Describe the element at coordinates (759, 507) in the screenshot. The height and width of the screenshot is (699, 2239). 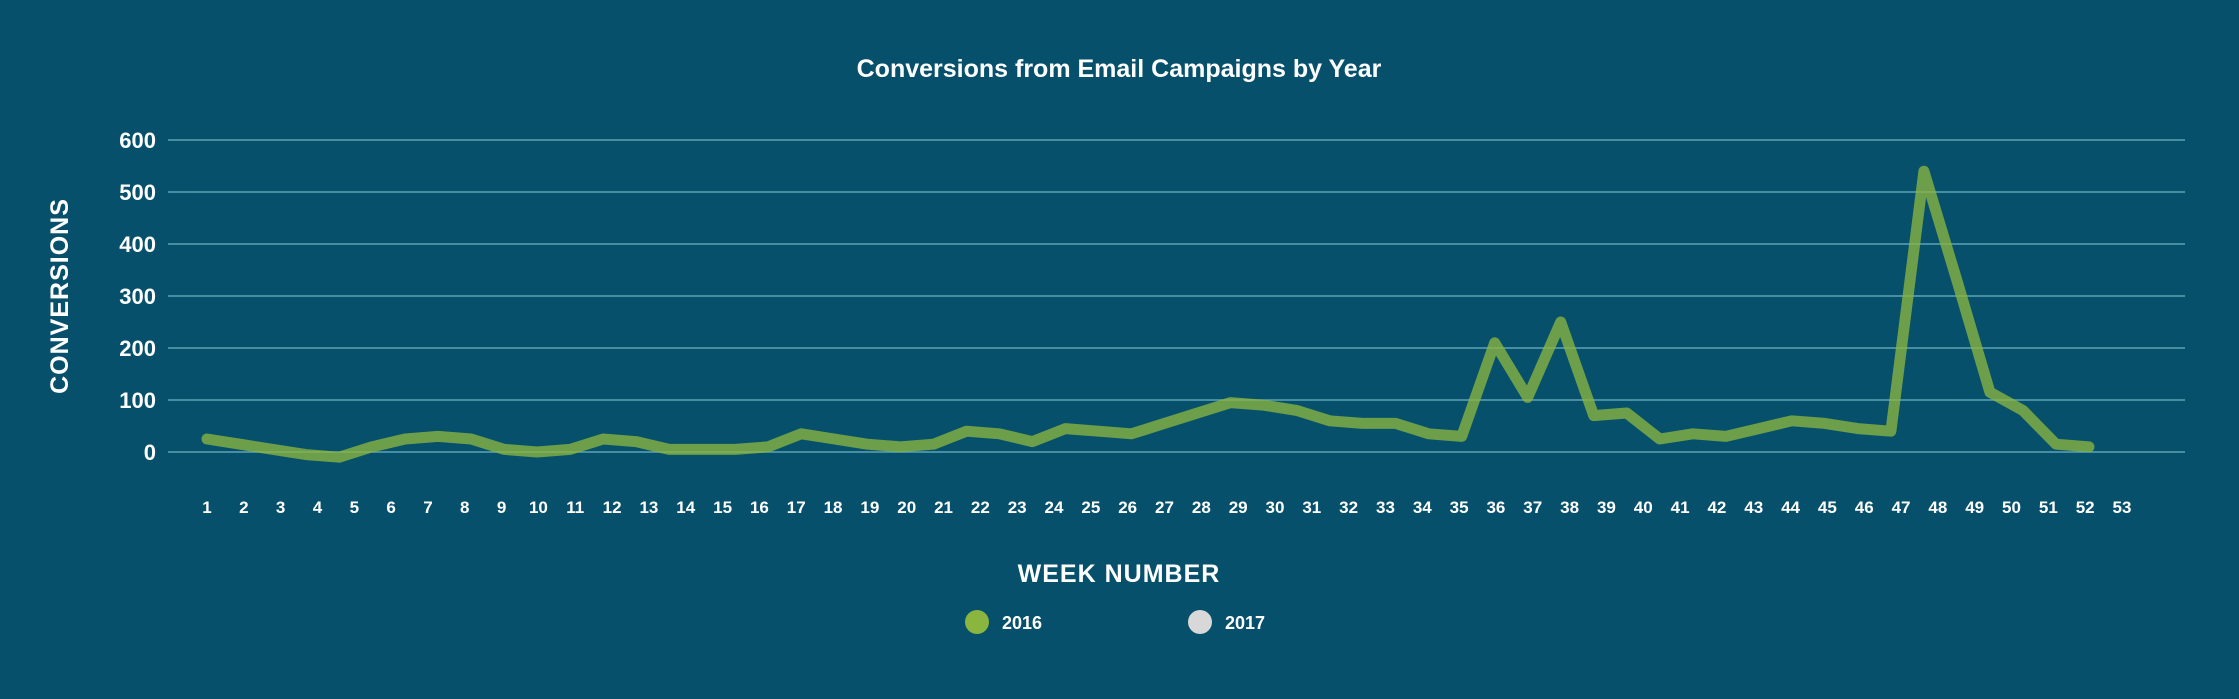
I see `x-tick-16: 16` at that location.